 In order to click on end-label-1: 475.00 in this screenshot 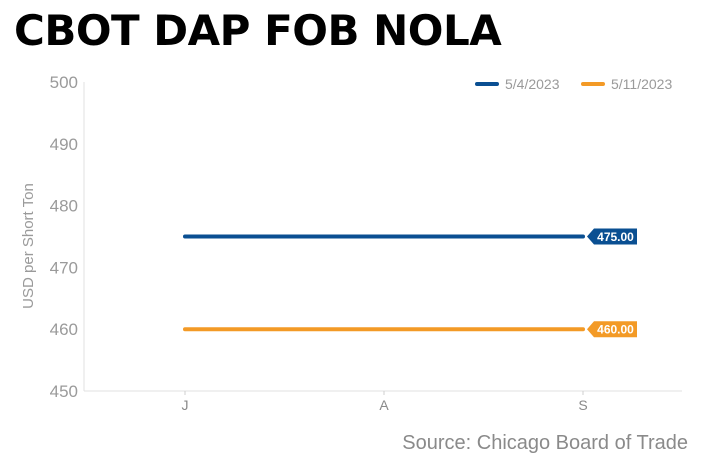, I will do `click(615, 237)`.